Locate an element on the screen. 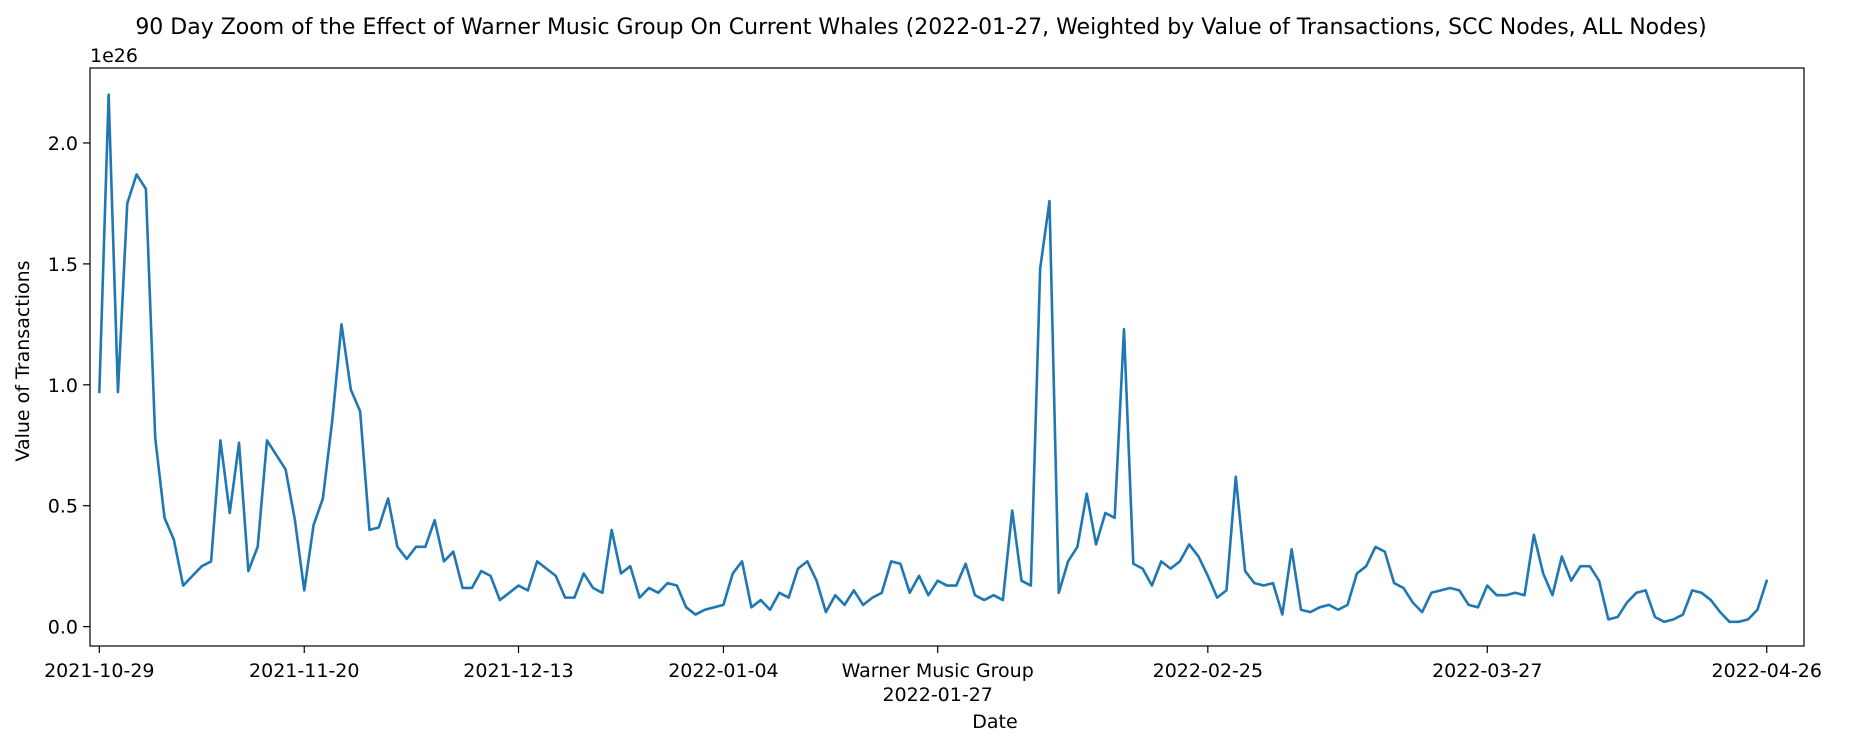  y-tick-label: 2.0 is located at coordinates (63, 144).